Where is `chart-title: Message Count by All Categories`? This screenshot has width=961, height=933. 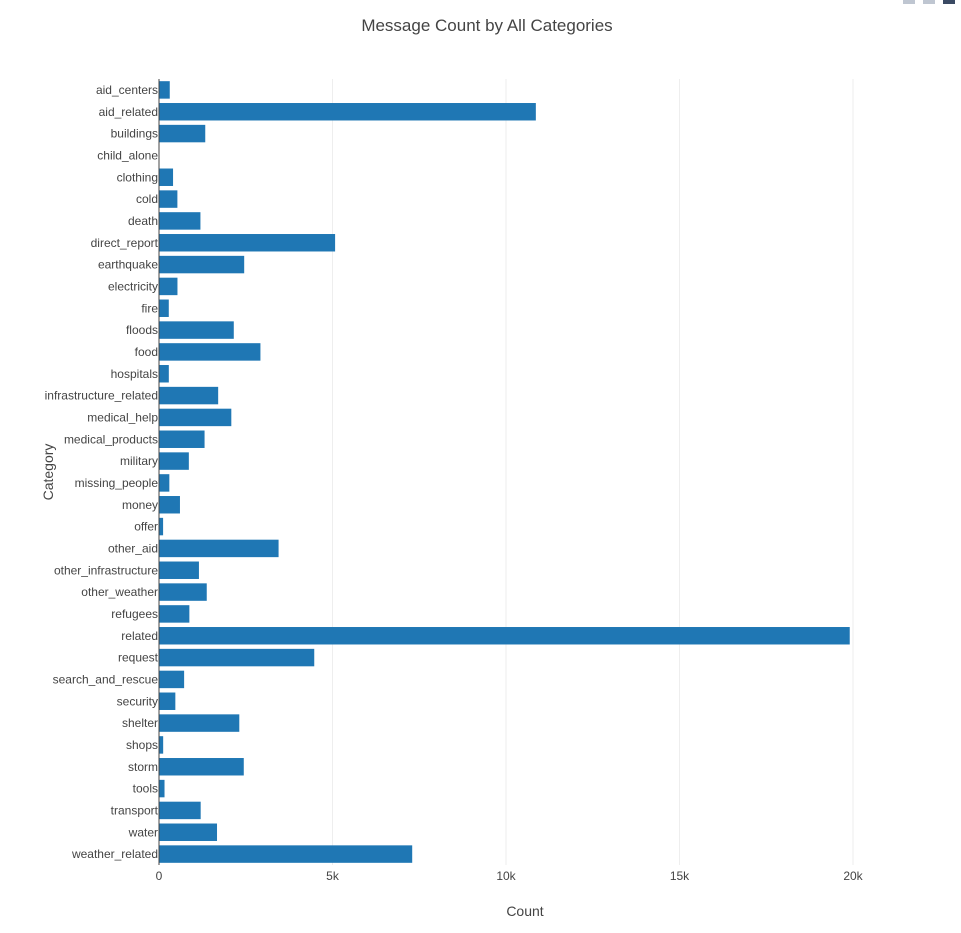
chart-title: Message Count by All Categories is located at coordinates (486, 25).